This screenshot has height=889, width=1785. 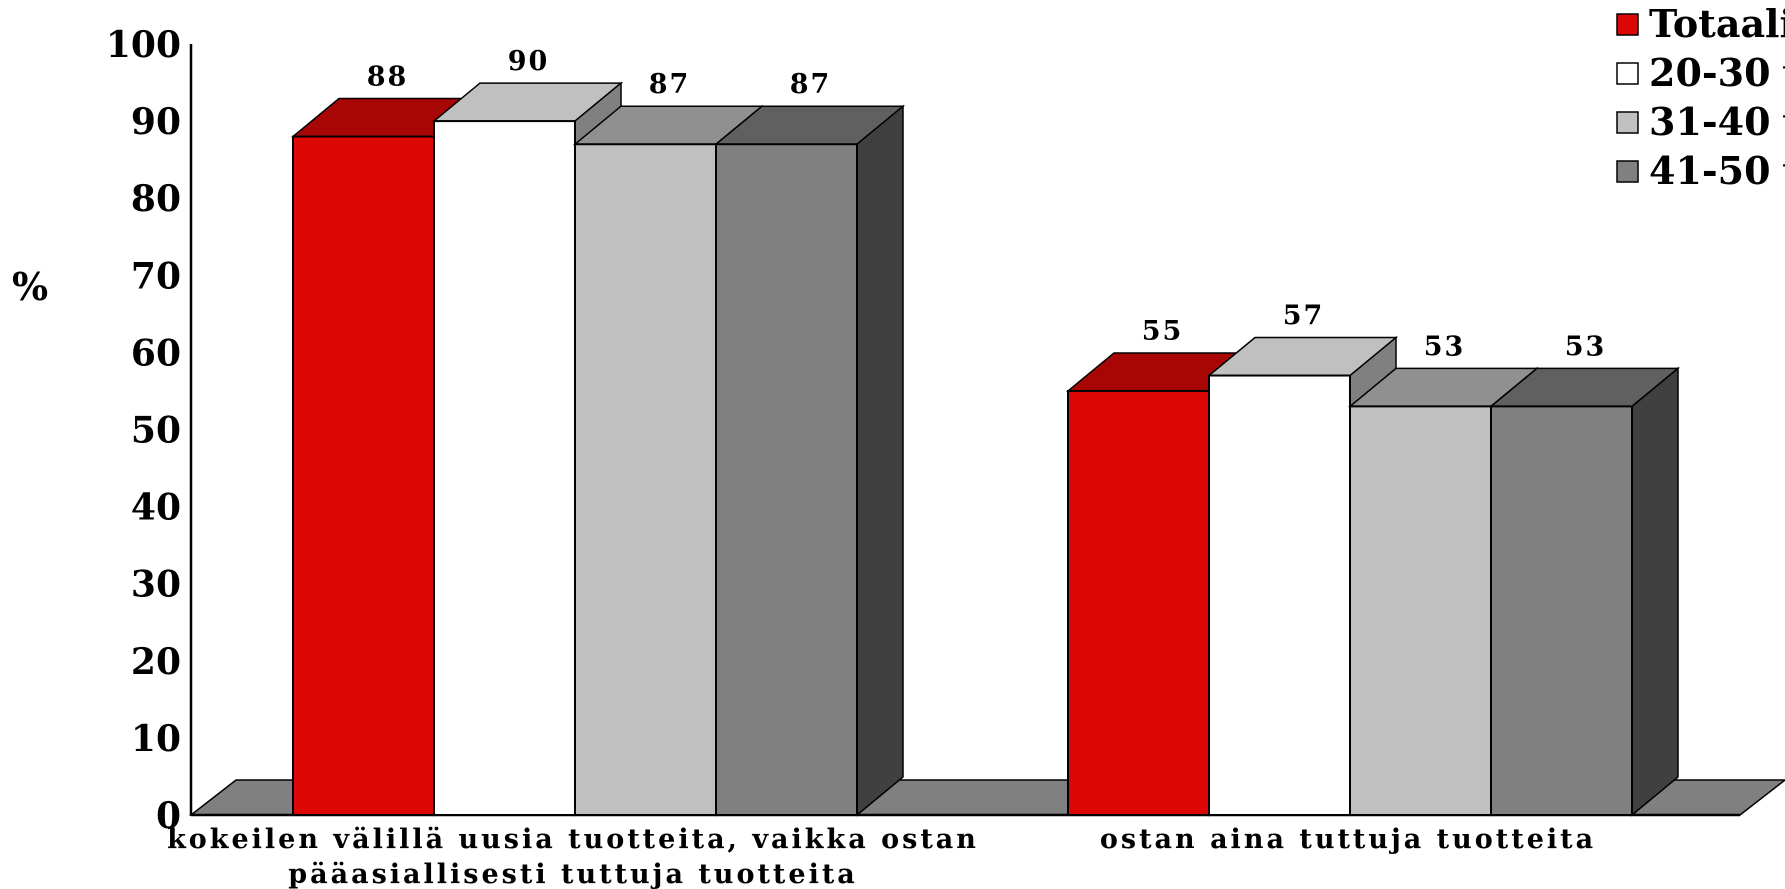 What do you see at coordinates (30, 286) in the screenshot?
I see `y-axis-label: %` at bounding box center [30, 286].